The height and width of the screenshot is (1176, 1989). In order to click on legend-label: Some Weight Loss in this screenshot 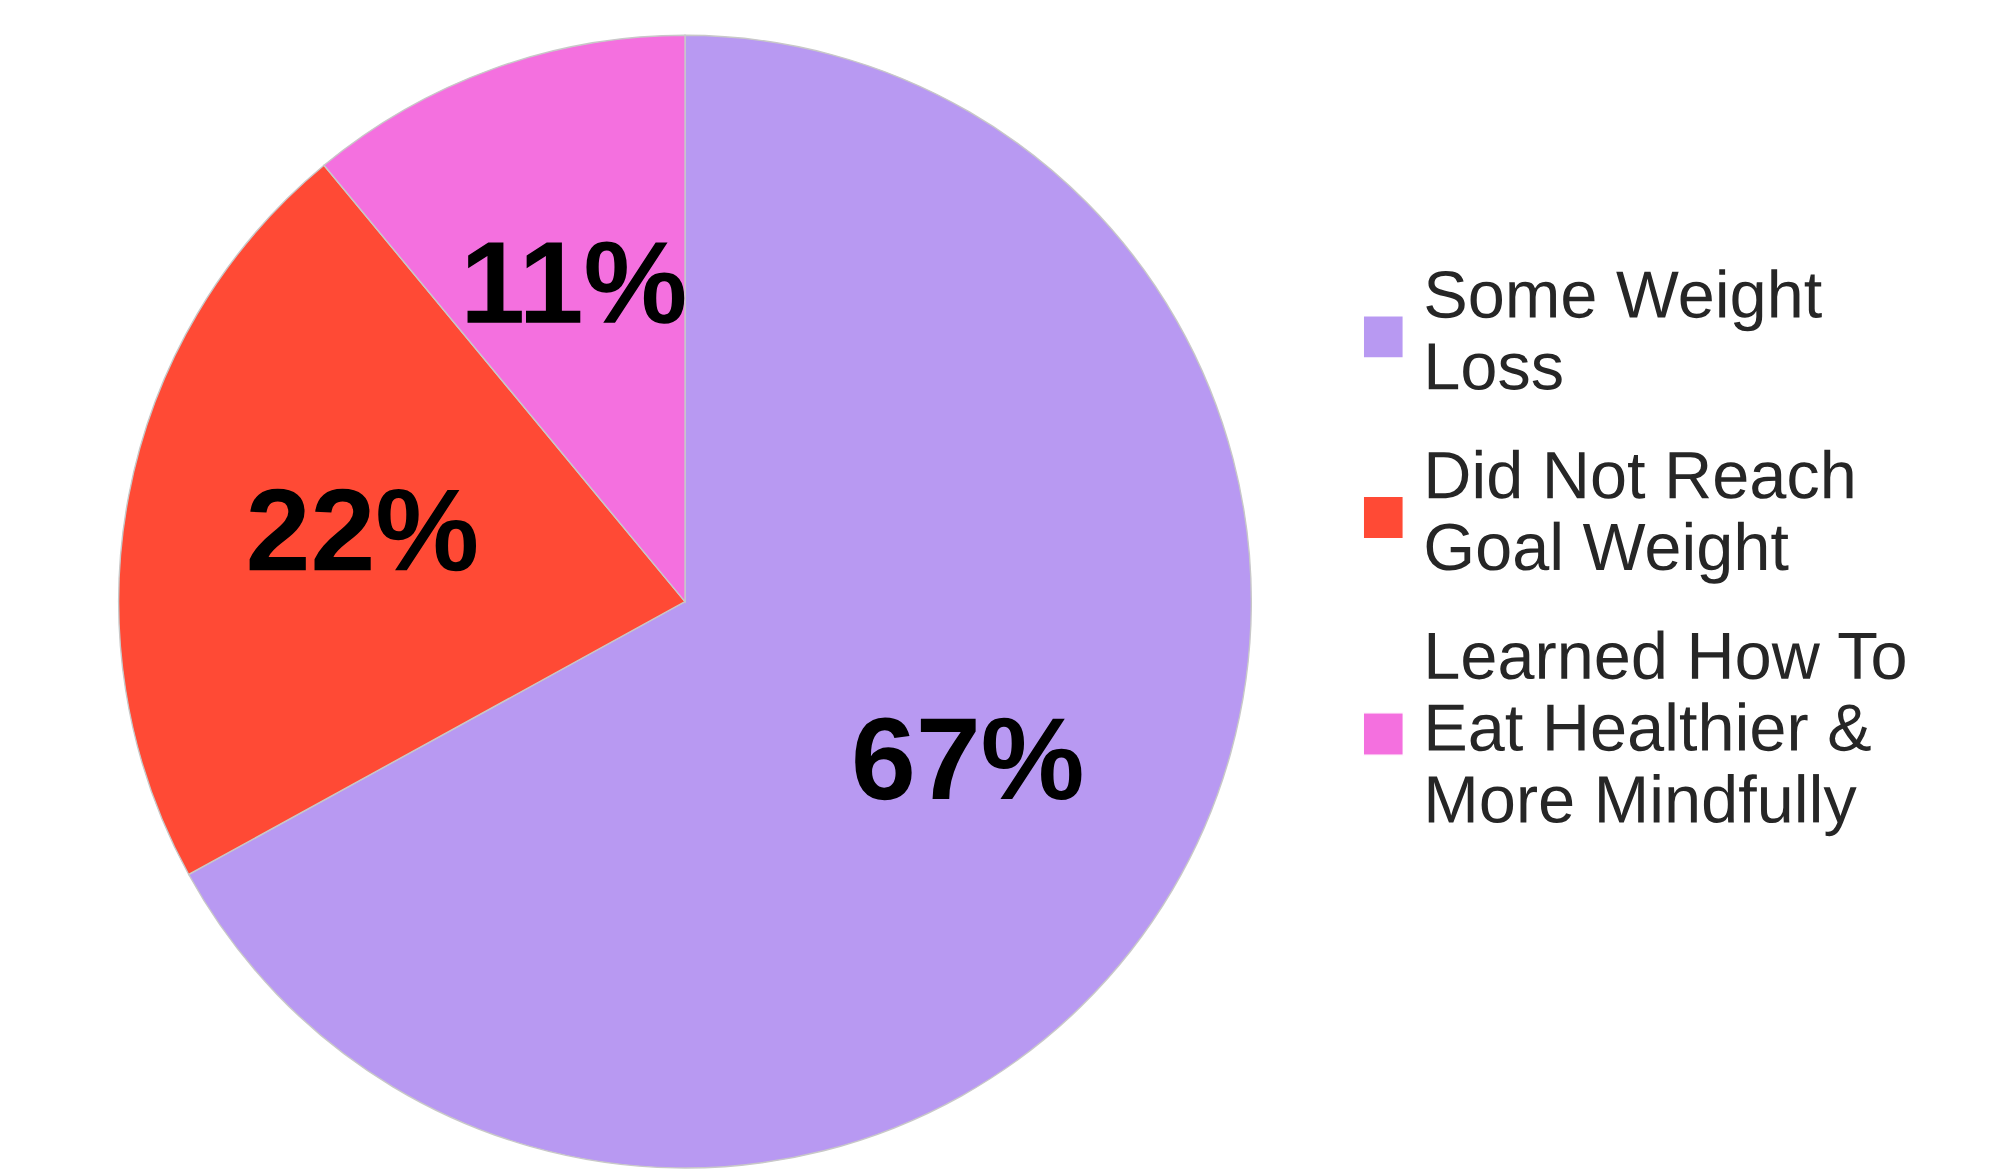, I will do `click(1624, 329)`.